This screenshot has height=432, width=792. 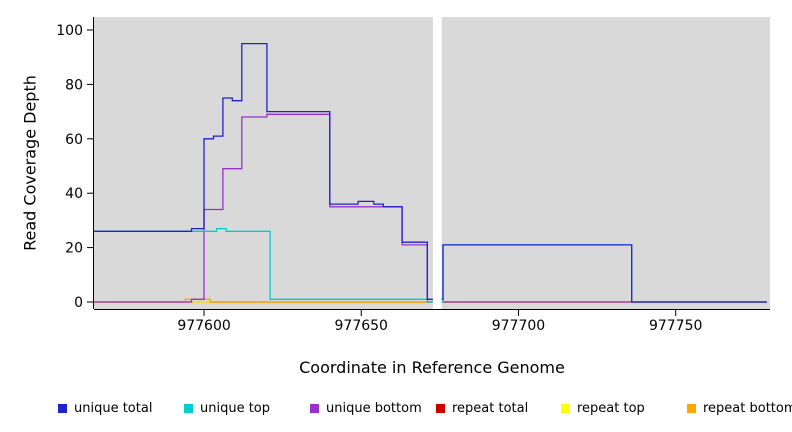 What do you see at coordinates (675, 326) in the screenshot?
I see `x-tick-label: 977750` at bounding box center [675, 326].